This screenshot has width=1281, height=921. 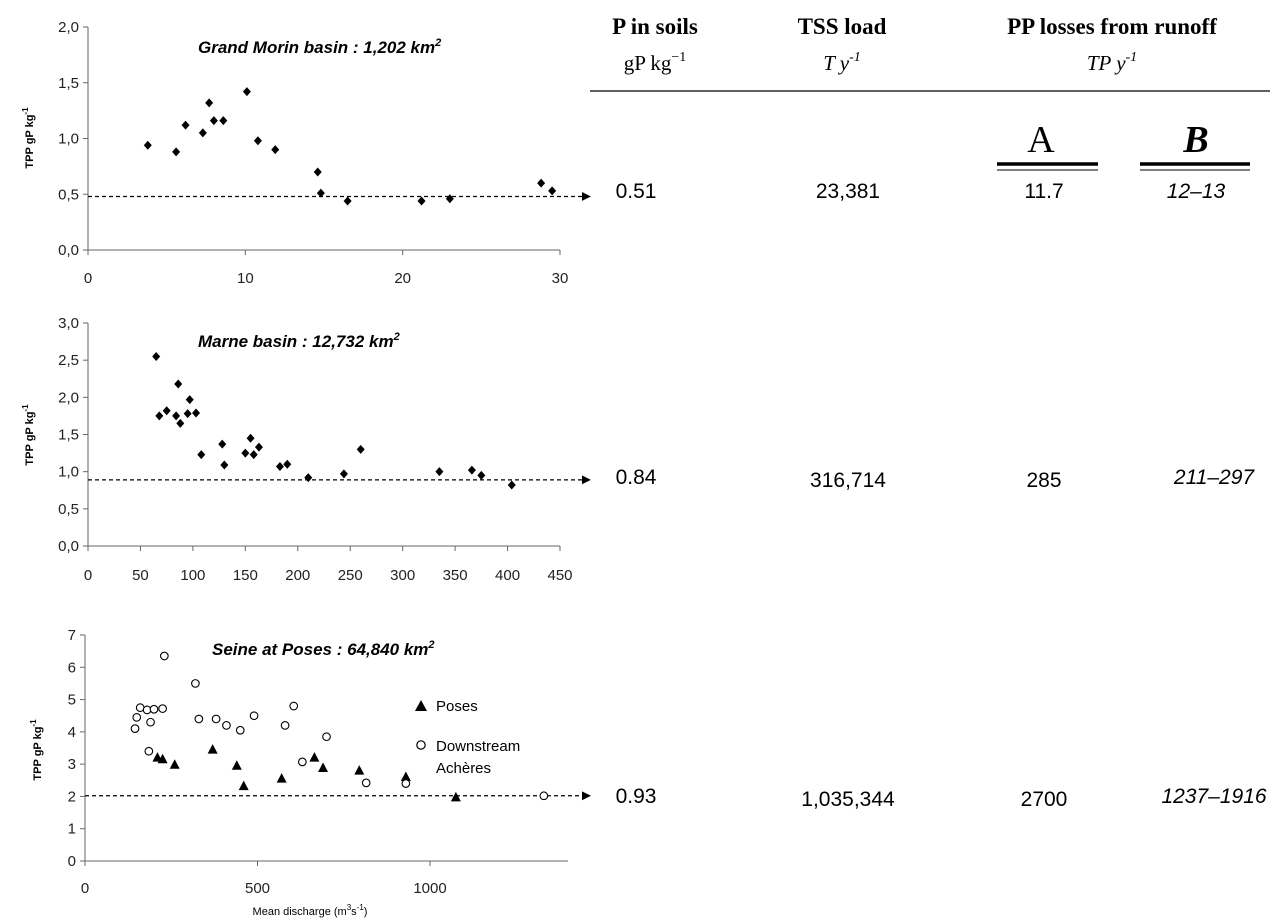 I want to click on x-axis-label-seine: Mean discharge (m3s-1), so click(x=310, y=910).